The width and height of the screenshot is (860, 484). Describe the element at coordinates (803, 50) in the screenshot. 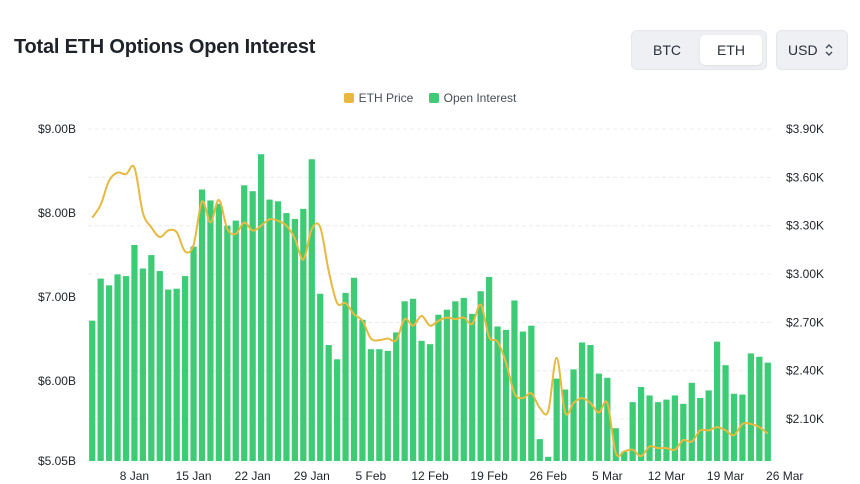

I see `currency-value: USD` at that location.